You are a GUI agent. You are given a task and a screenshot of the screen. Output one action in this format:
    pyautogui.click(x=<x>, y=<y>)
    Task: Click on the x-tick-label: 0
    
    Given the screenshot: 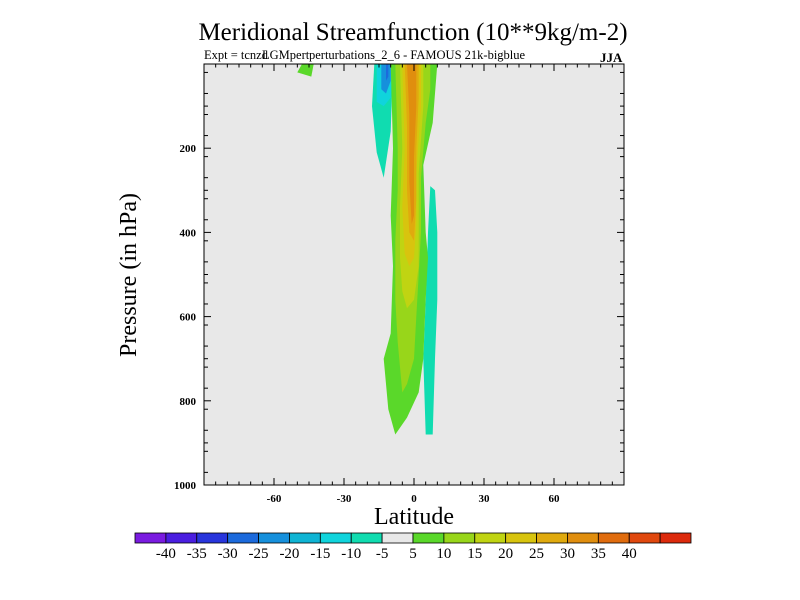 What is the action you would take?
    pyautogui.click(x=414, y=499)
    